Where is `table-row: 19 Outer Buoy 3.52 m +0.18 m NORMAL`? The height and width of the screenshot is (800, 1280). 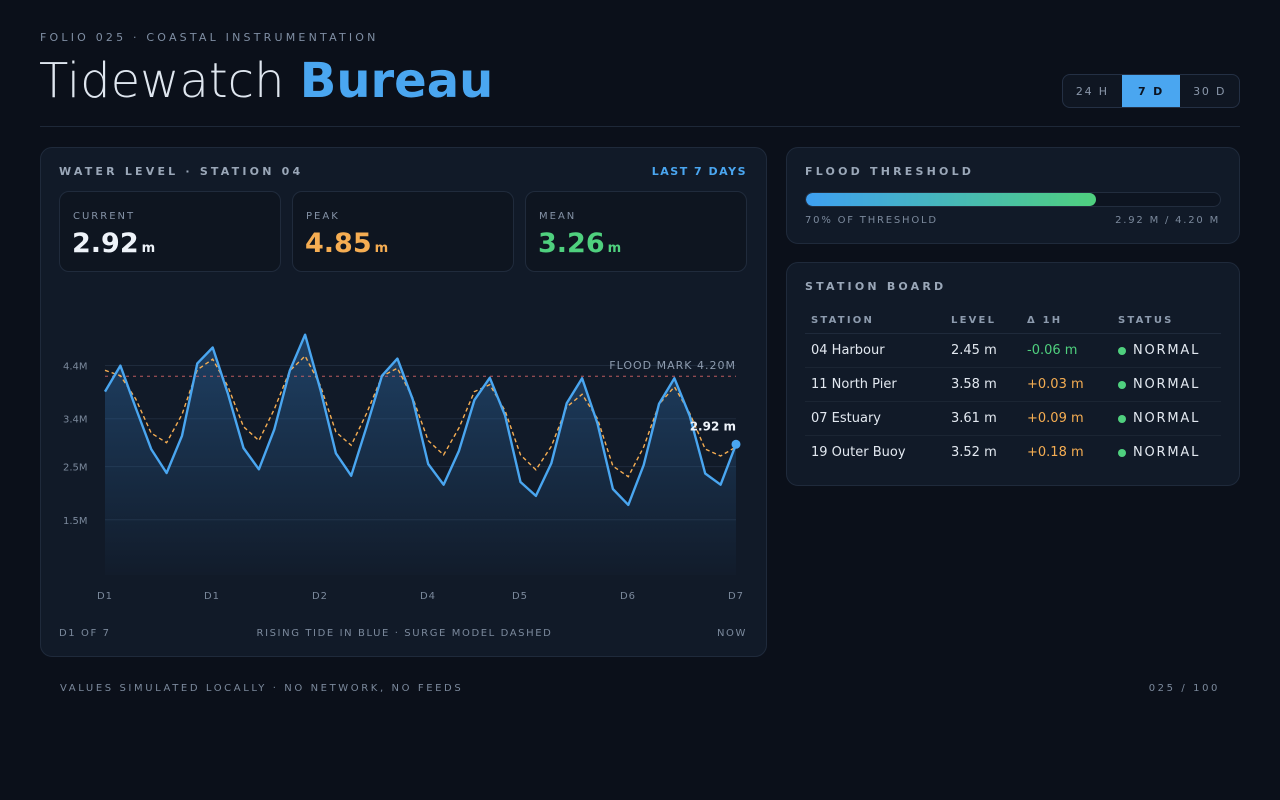 table-row: 19 Outer Buoy 3.52 m +0.18 m NORMAL is located at coordinates (1013, 452).